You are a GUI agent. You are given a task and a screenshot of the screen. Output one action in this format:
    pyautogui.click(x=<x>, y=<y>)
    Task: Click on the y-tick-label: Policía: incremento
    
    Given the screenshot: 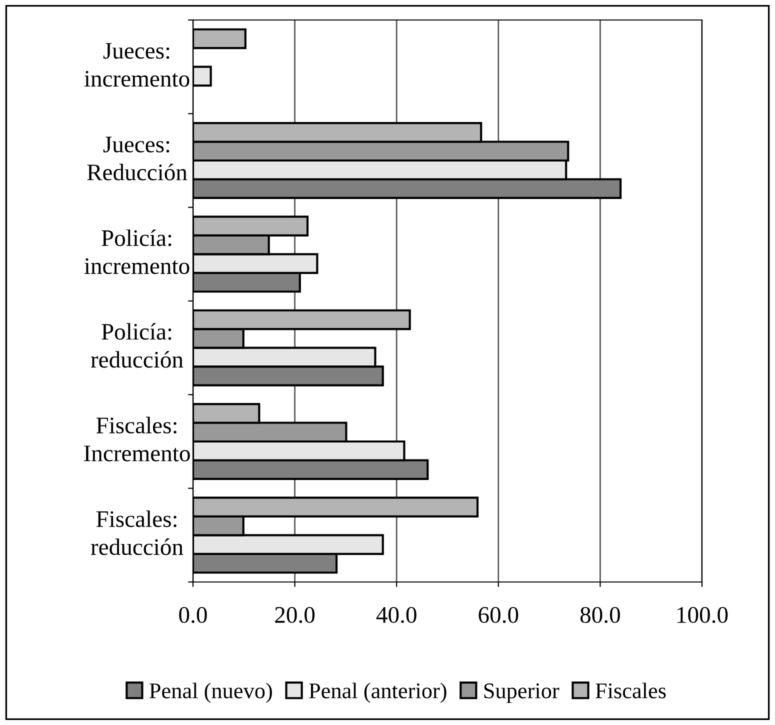 What is the action you would take?
    pyautogui.click(x=137, y=251)
    